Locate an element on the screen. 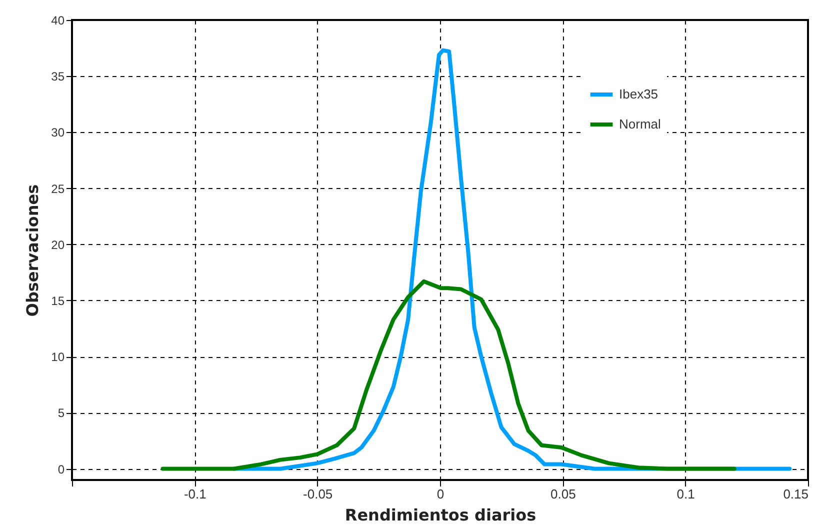 This screenshot has height=532, width=826. x-tick-label: 0.05 is located at coordinates (563, 494).